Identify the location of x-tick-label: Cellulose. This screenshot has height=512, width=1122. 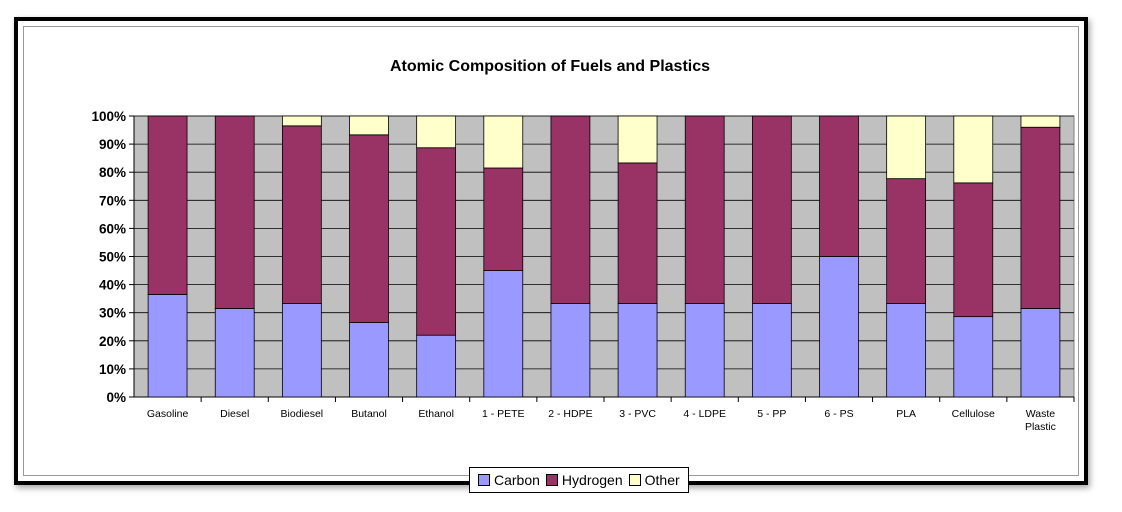
(973, 414).